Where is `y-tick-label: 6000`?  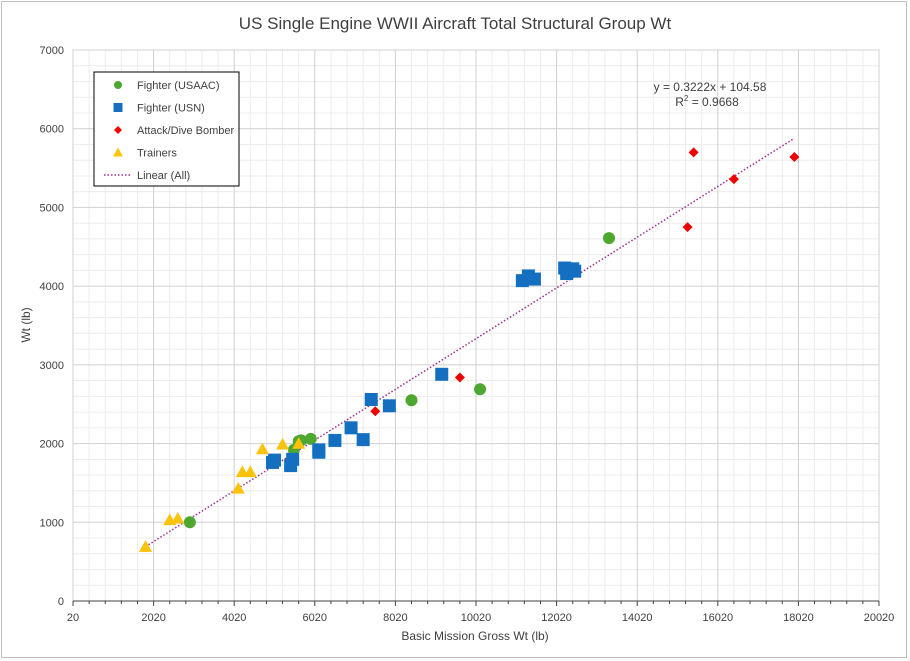 y-tick-label: 6000 is located at coordinates (52, 130).